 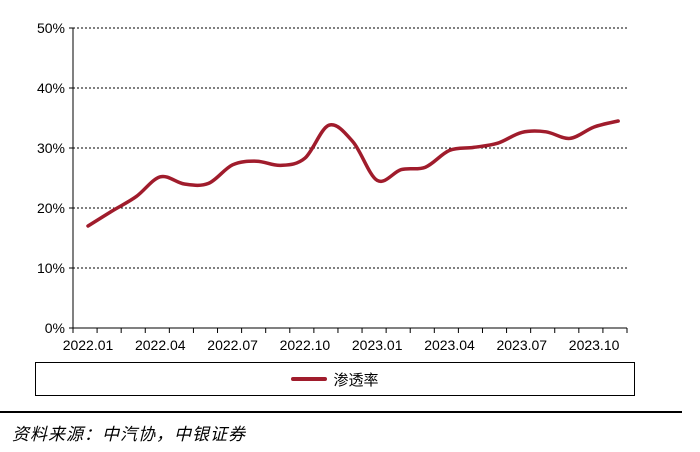 I want to click on y-tick-labels: 0% 10% 20% 30% 40% 50%, so click(x=51, y=178).